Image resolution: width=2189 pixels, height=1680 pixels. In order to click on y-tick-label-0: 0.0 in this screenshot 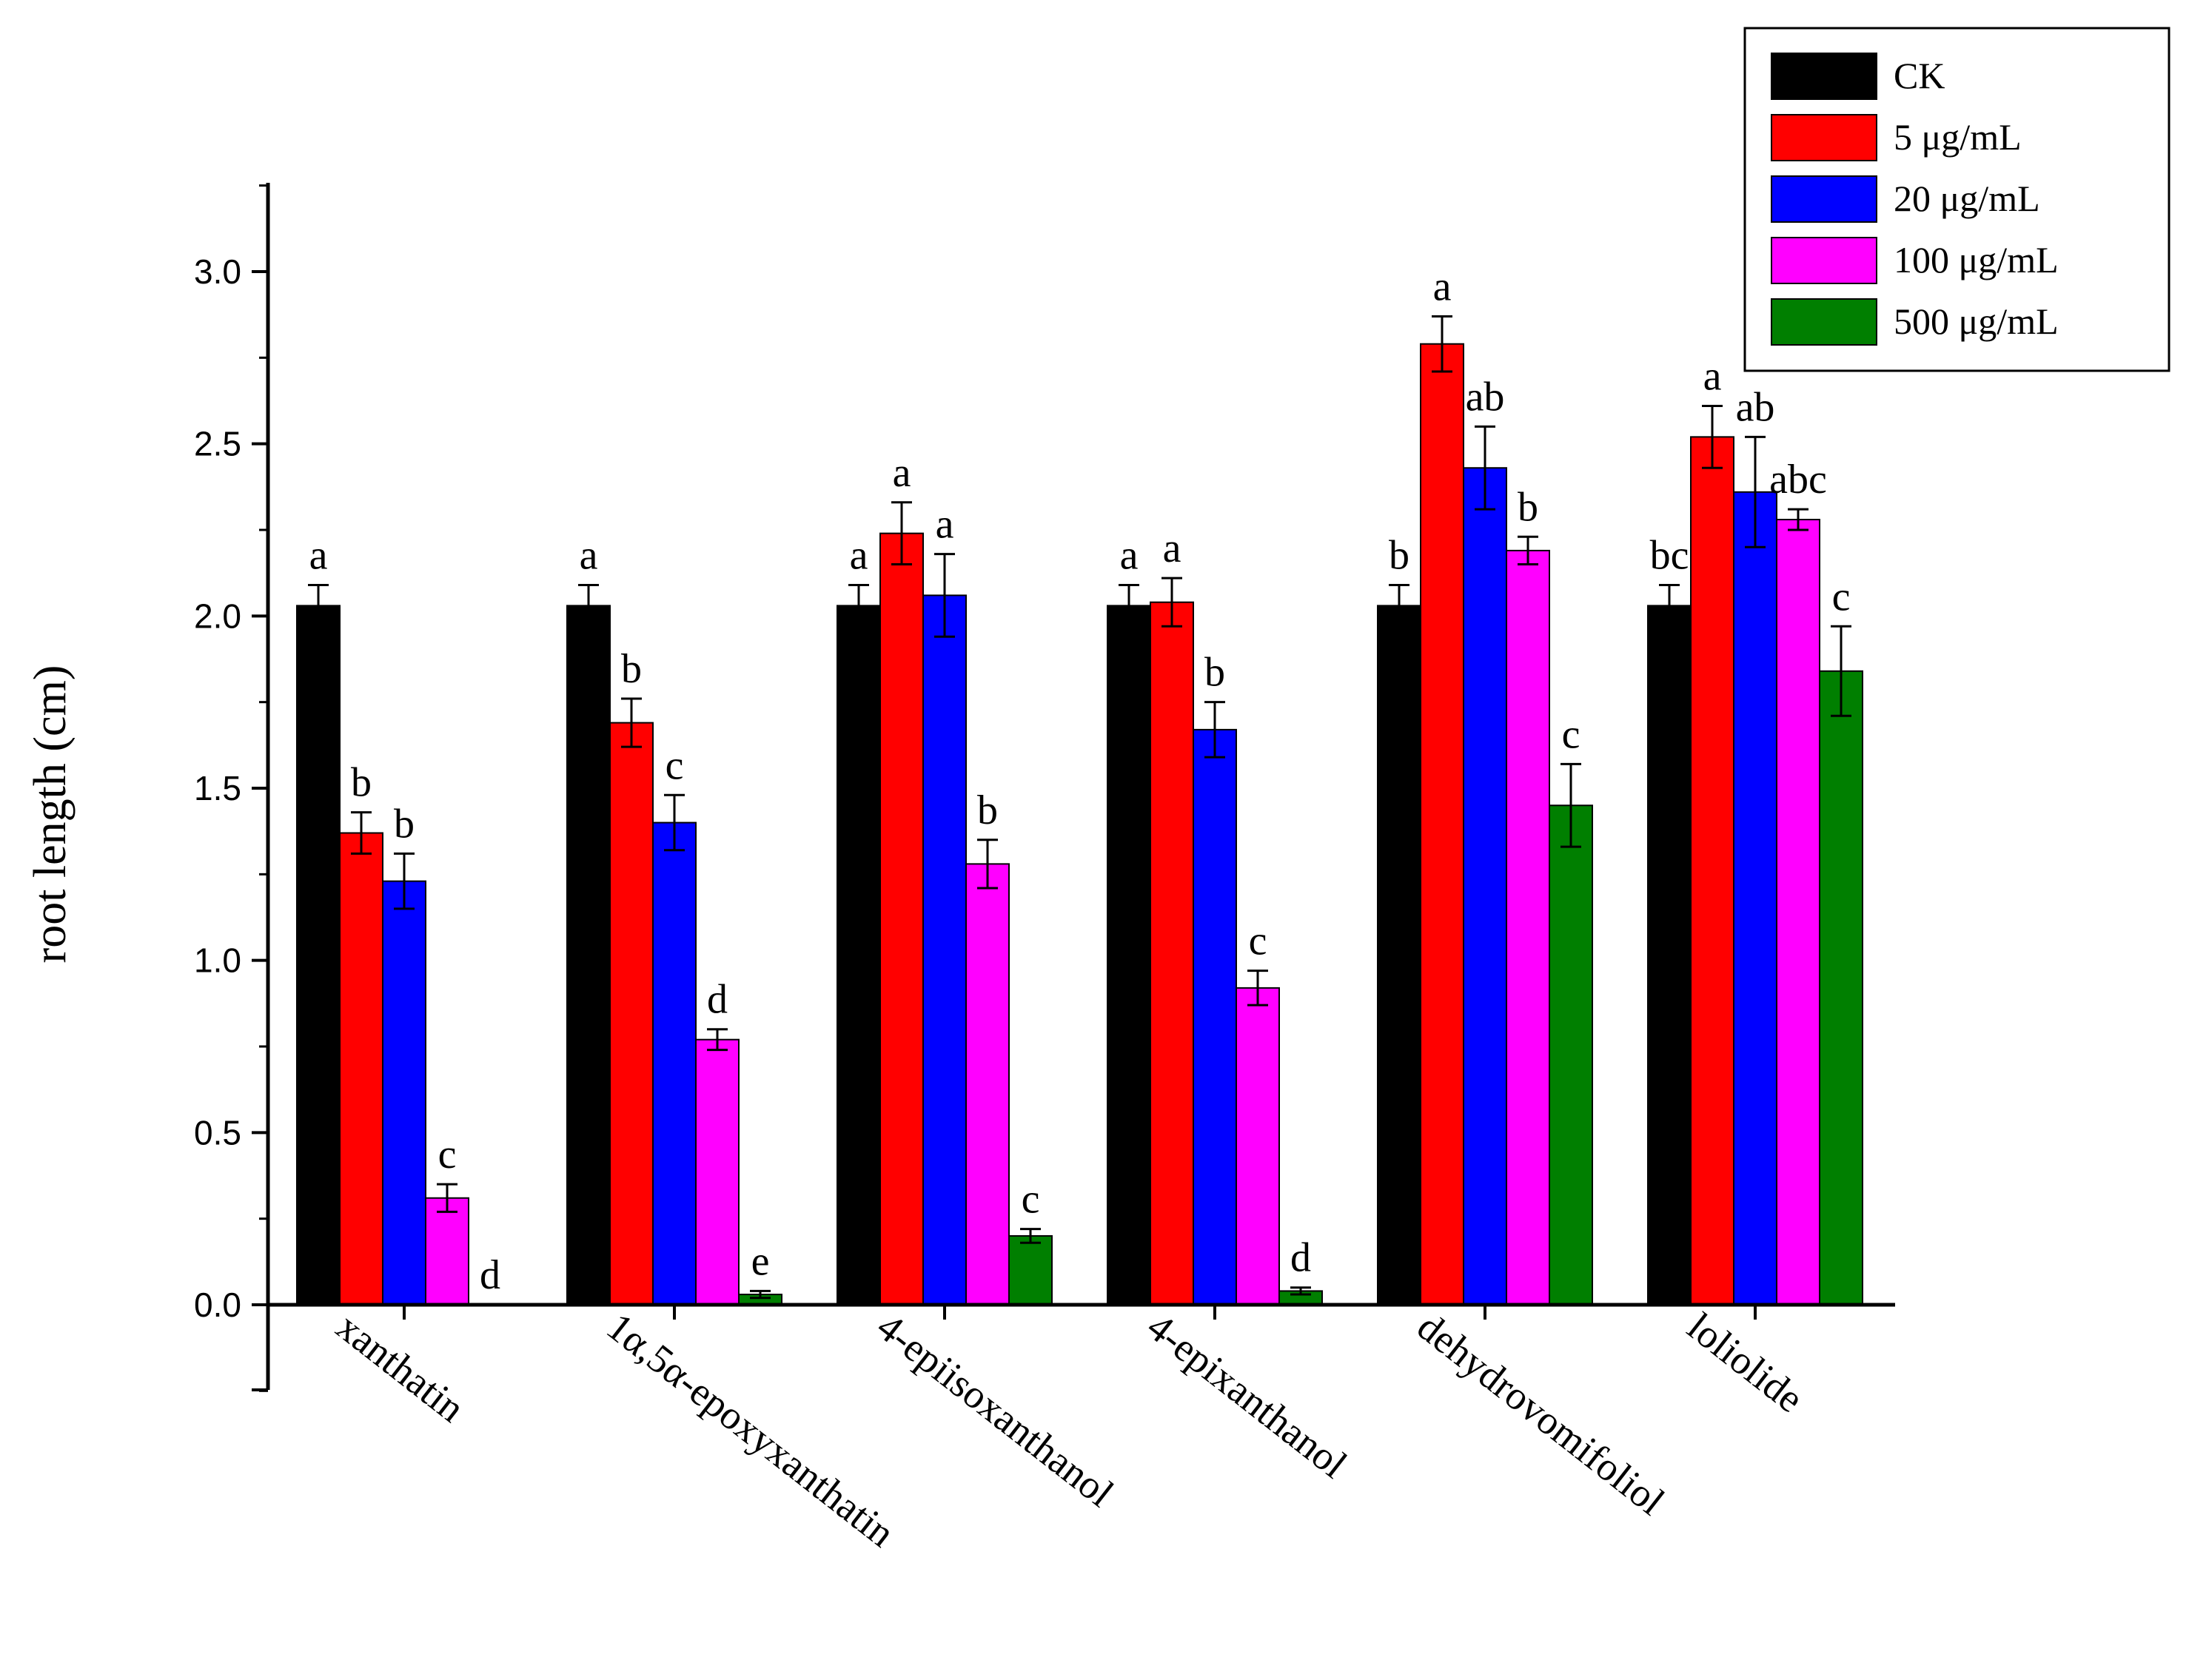, I will do `click(217, 1305)`.